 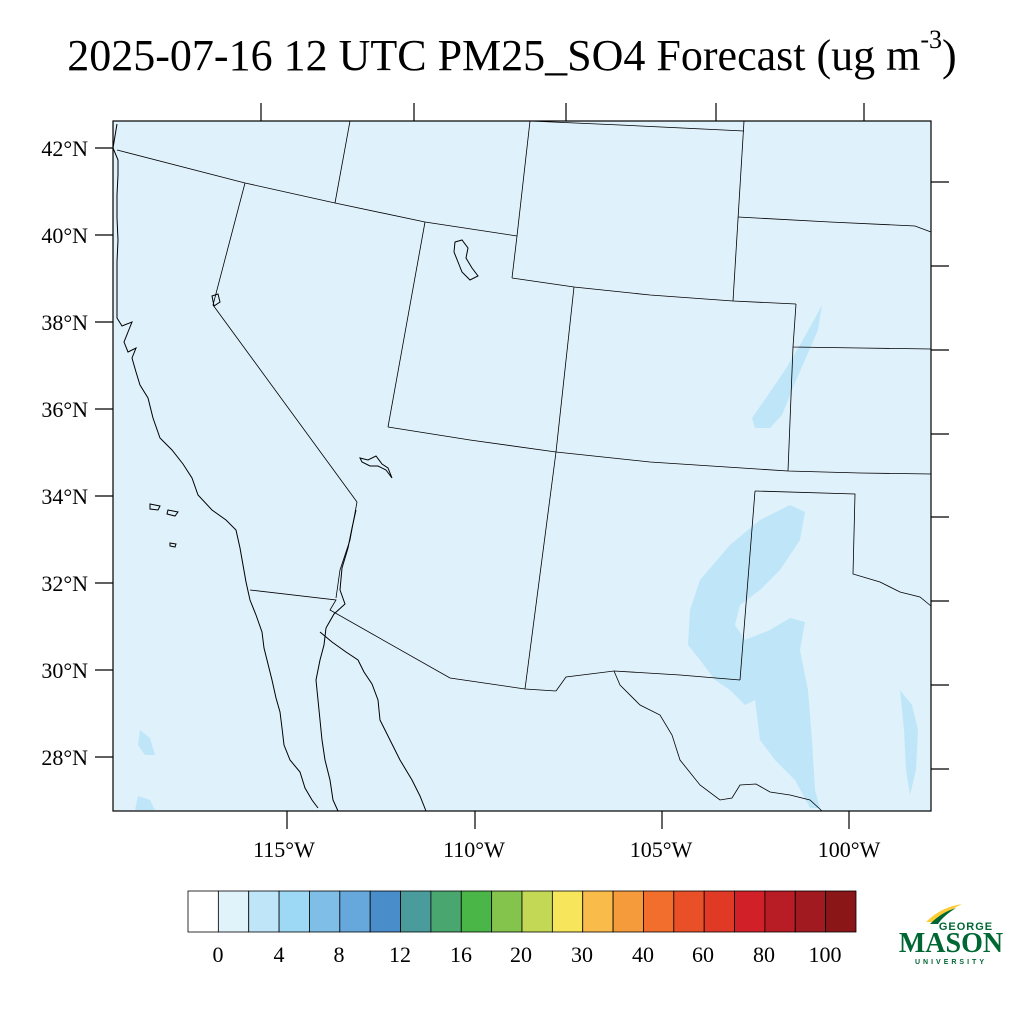 What do you see at coordinates (330, 700) in the screenshot?
I see `gulf-of-california-east` at bounding box center [330, 700].